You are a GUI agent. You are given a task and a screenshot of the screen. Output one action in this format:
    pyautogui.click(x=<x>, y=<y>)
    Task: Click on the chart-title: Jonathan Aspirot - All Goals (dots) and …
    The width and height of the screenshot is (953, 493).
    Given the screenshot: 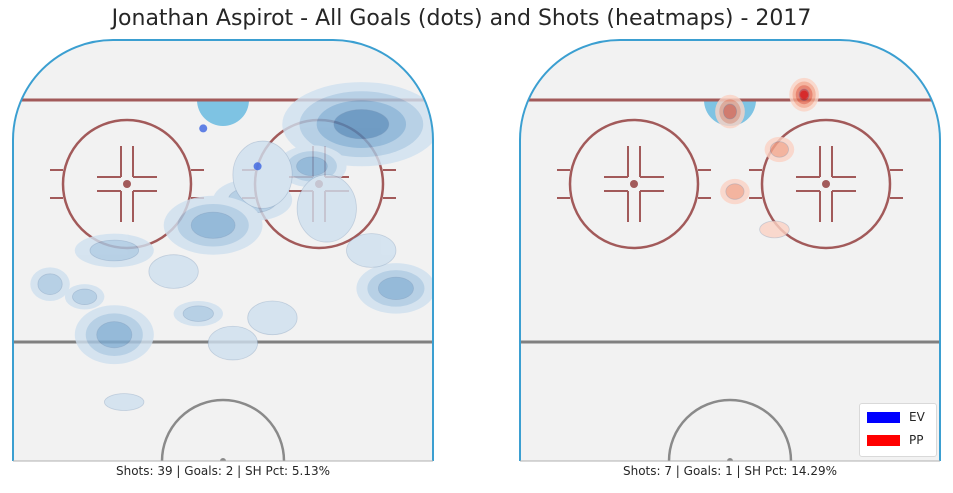 What is the action you would take?
    pyautogui.click(x=461, y=18)
    